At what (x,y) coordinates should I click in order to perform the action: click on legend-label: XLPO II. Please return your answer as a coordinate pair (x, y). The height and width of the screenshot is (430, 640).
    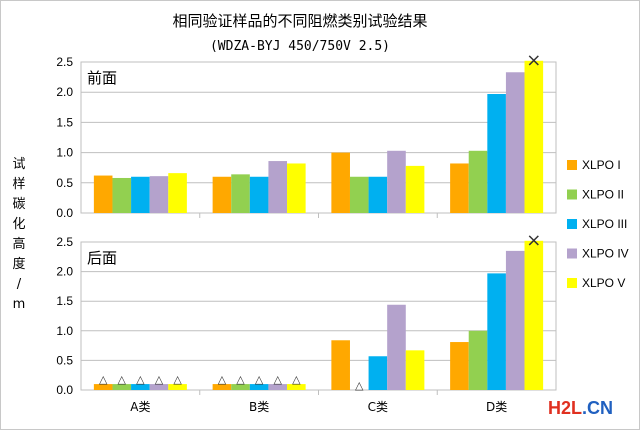
    Looking at the image, I should click on (603, 195).